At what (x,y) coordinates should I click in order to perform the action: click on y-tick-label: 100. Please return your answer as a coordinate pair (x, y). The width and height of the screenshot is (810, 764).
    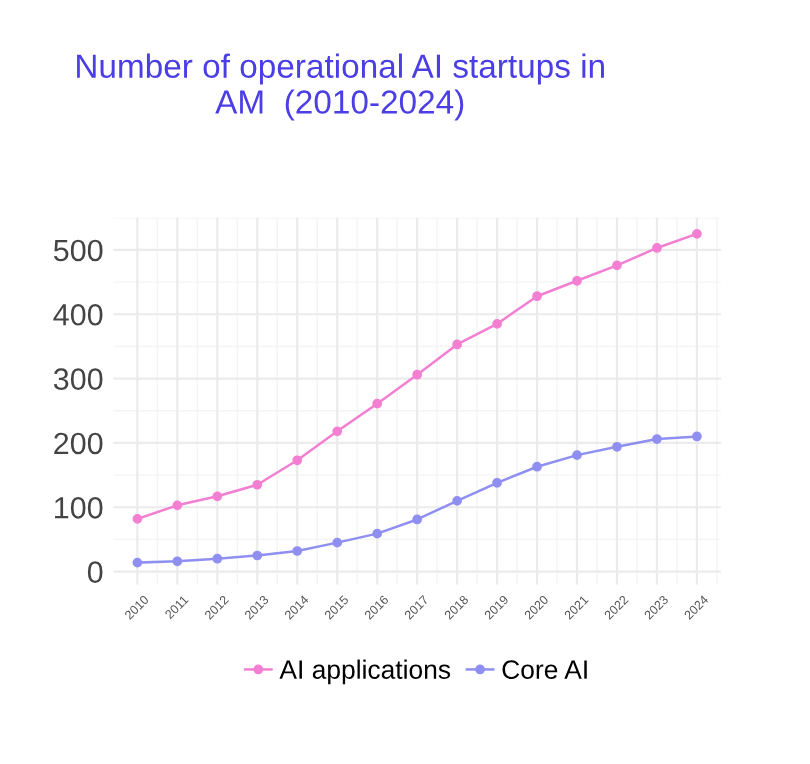
    Looking at the image, I should click on (79, 507).